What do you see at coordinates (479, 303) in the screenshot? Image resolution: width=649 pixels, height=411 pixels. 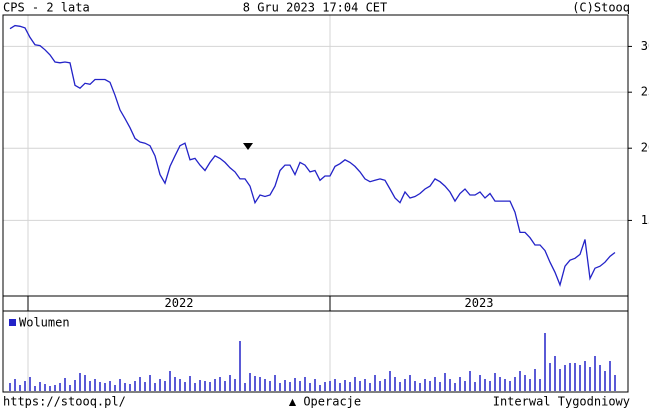 I see `x-tick-label: 2023` at bounding box center [479, 303].